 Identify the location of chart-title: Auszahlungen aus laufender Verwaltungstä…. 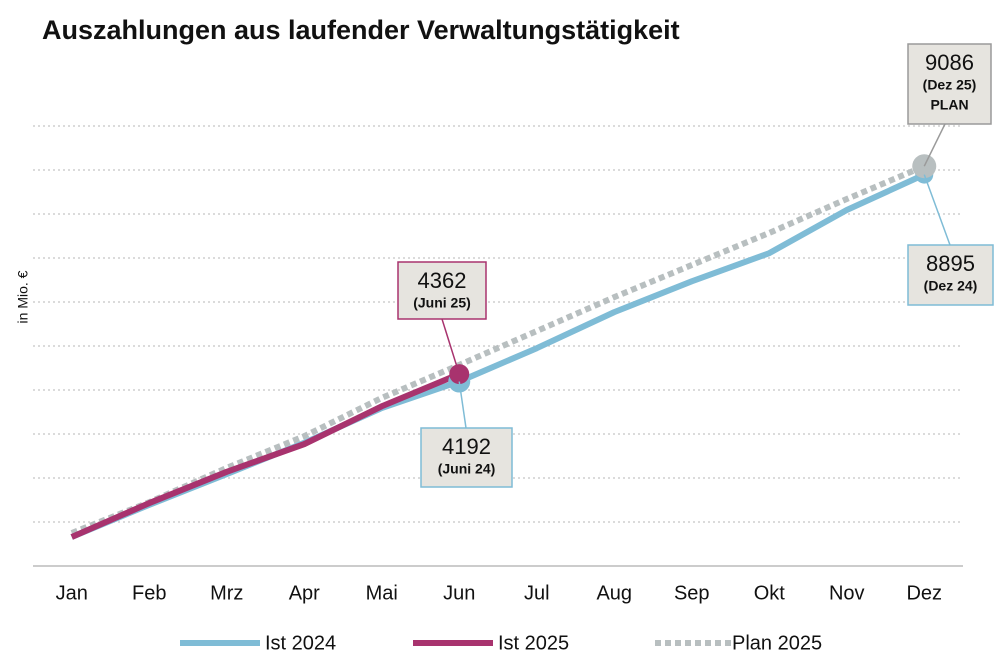
(361, 30).